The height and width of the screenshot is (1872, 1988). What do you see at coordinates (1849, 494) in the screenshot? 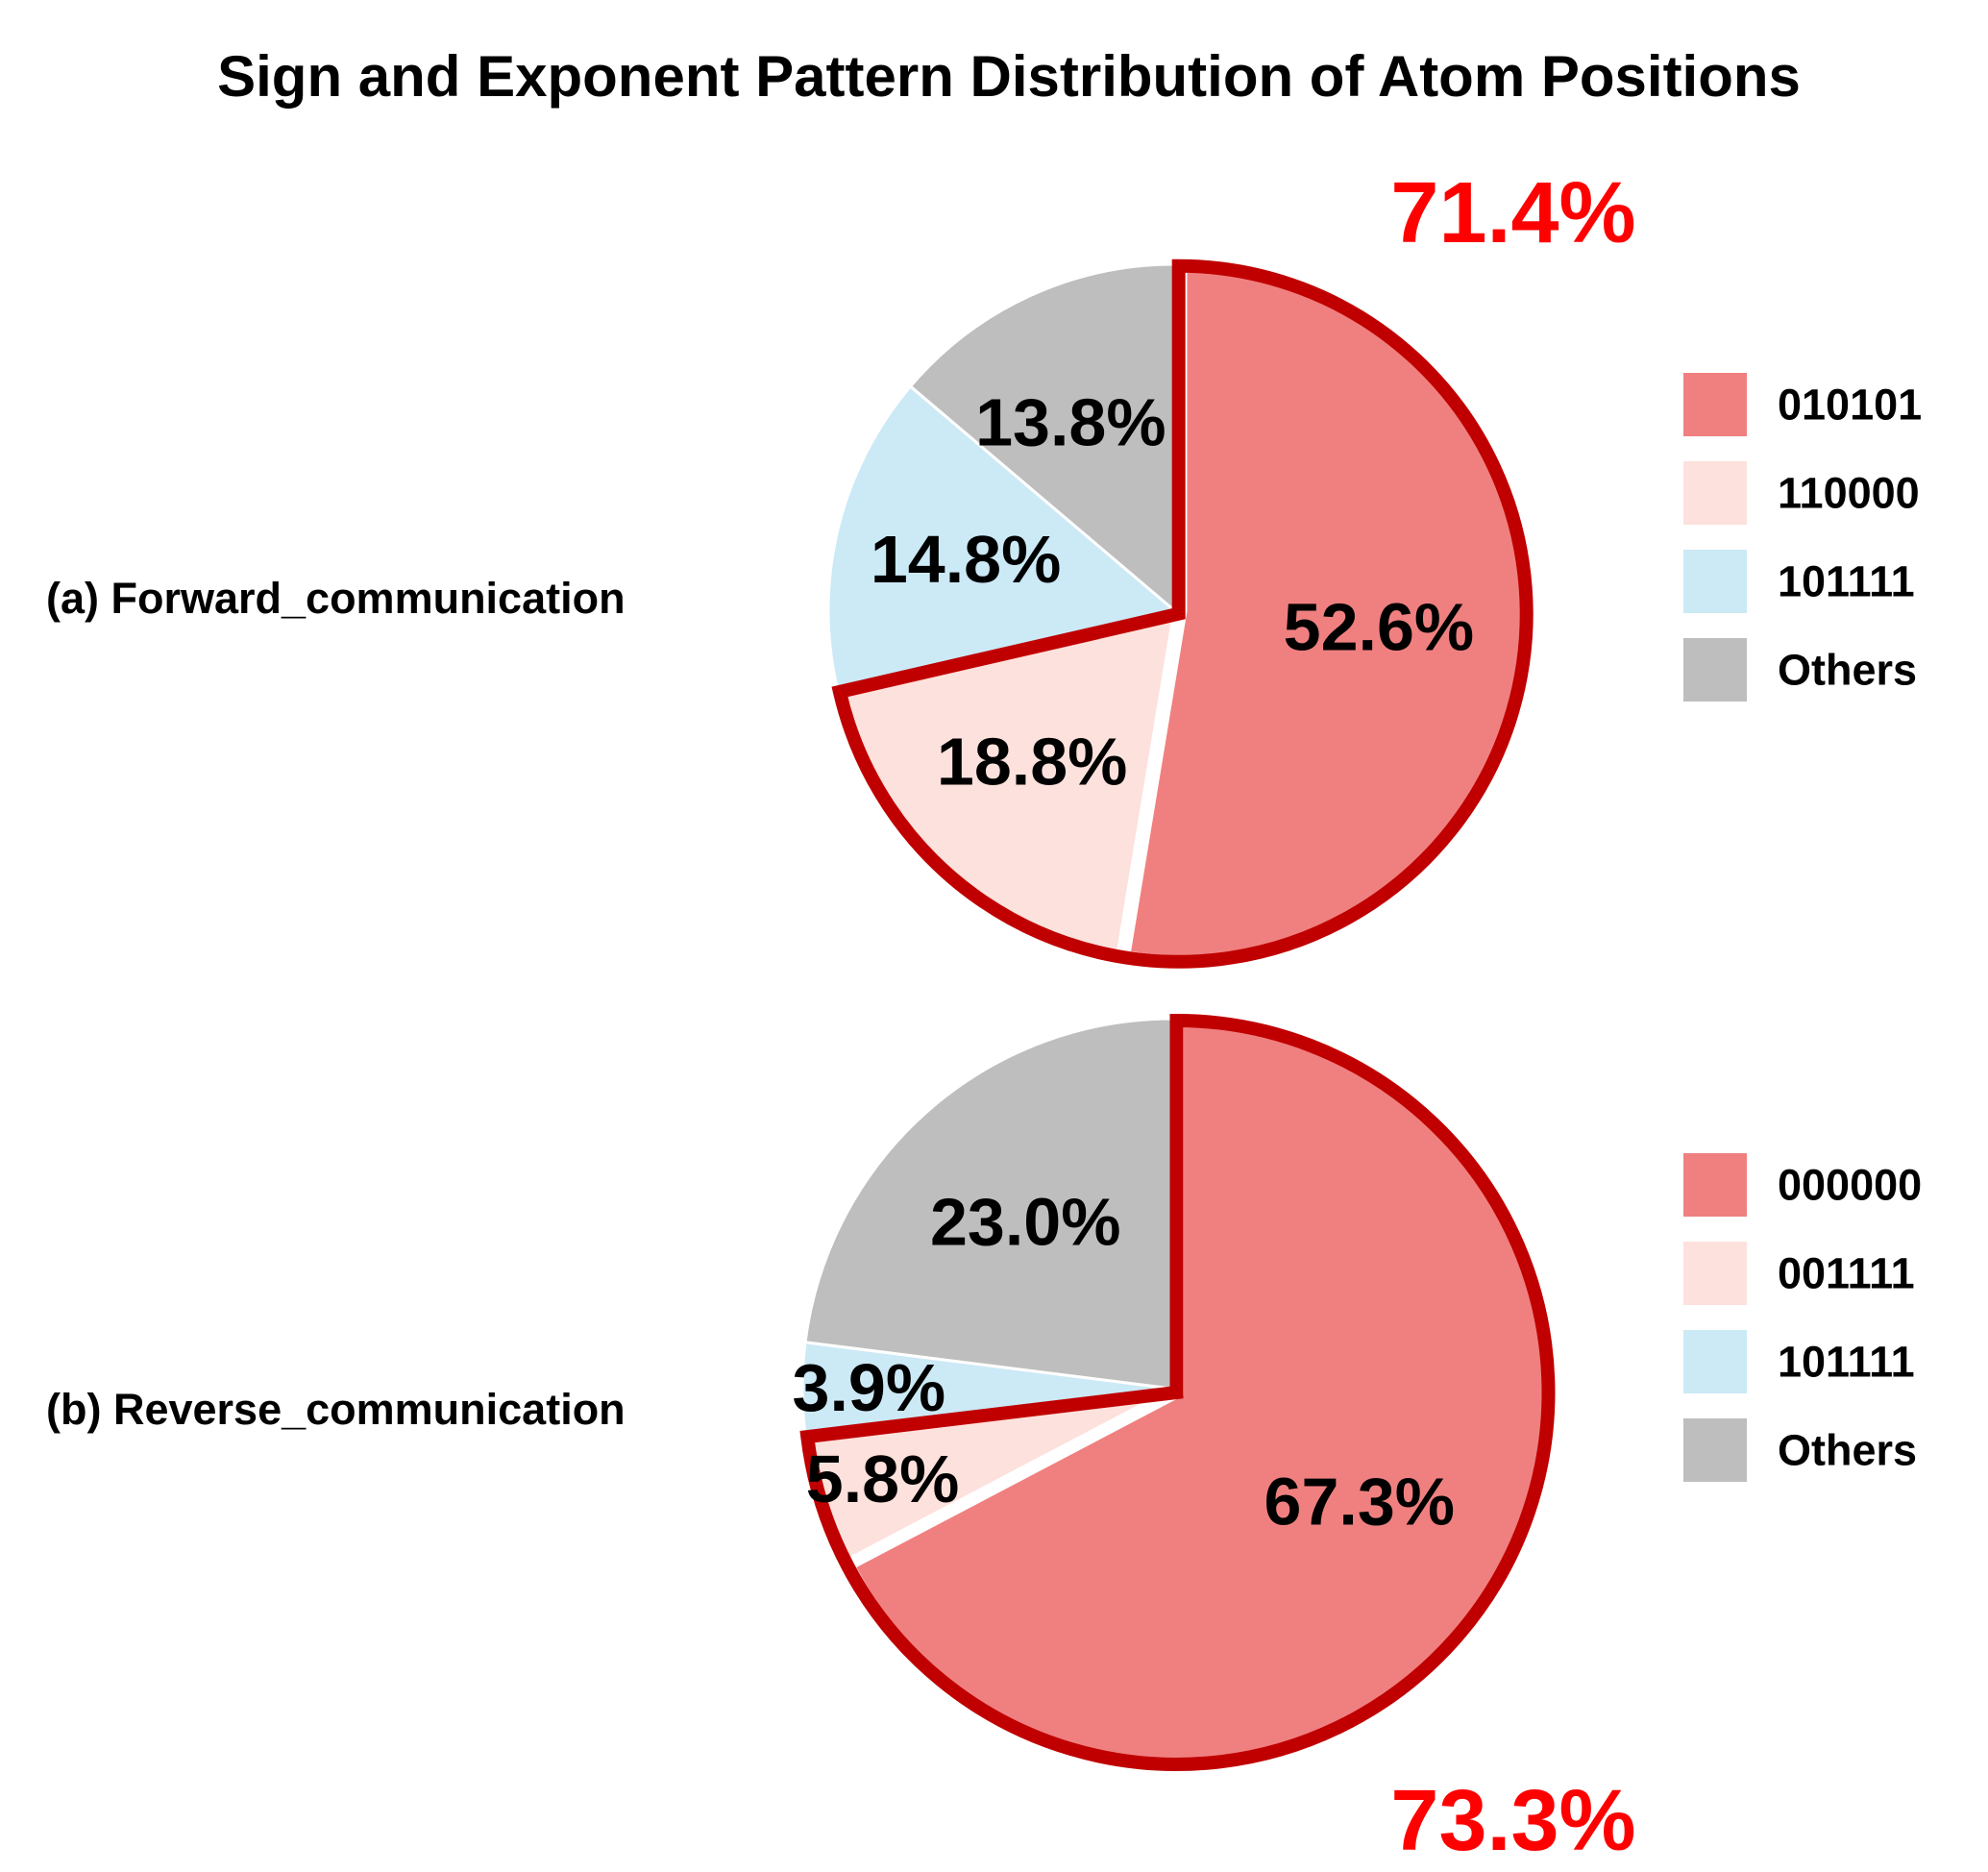
I see `legend-label-110000: 110000` at bounding box center [1849, 494].